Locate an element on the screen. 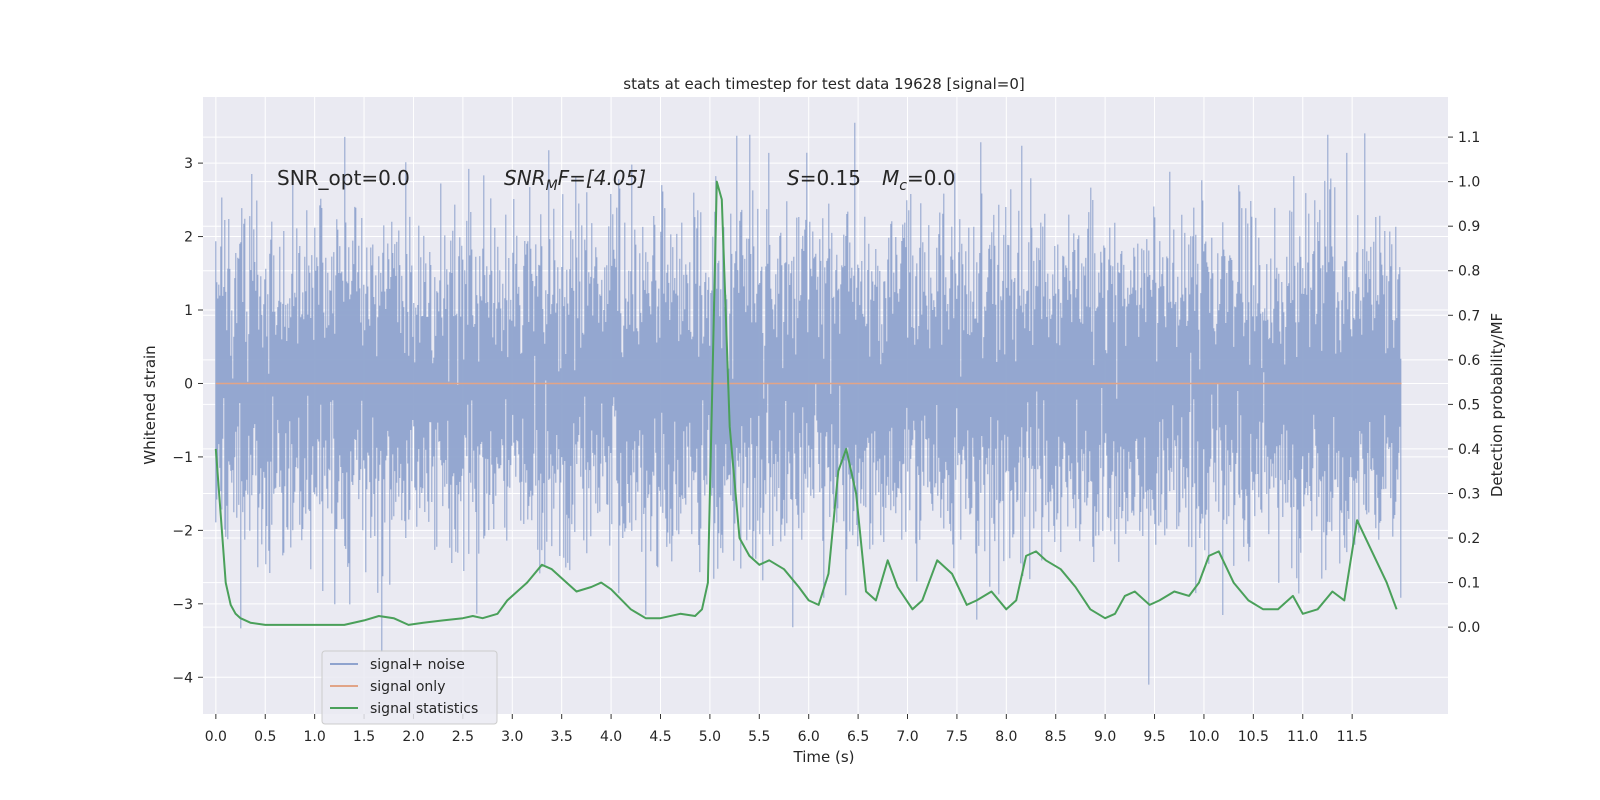  x-tick-label: 1.5 is located at coordinates (364, 737).